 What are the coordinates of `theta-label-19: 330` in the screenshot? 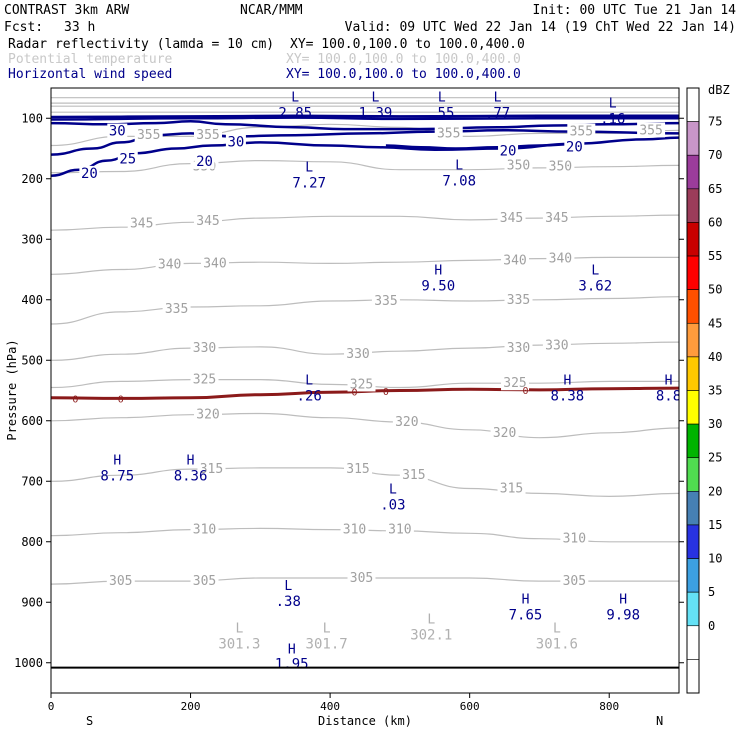 It's located at (204, 348).